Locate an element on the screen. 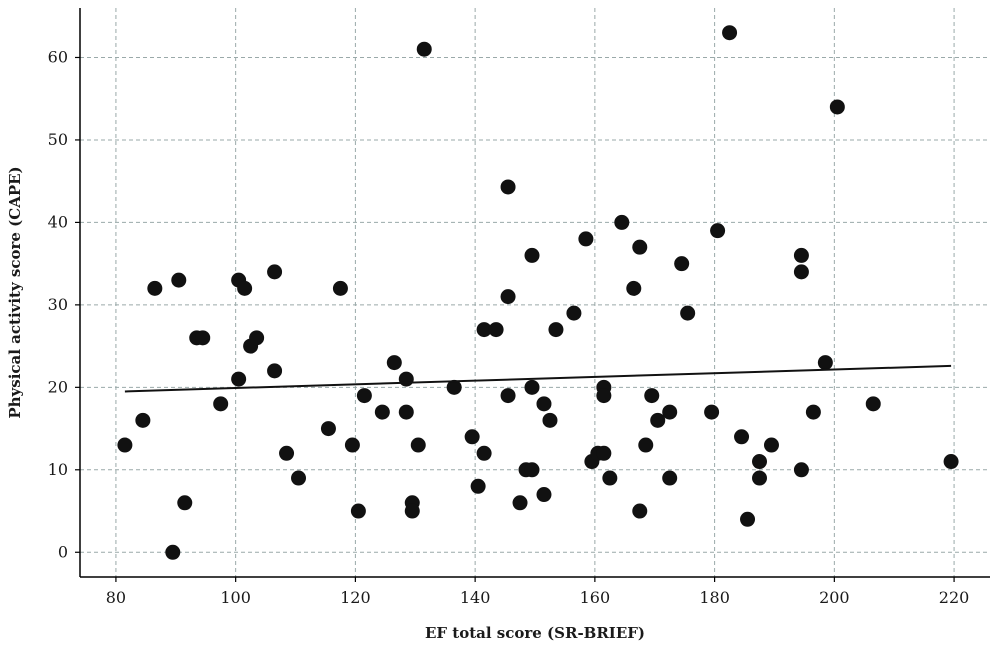  trend-line-group is located at coordinates (538, 378).